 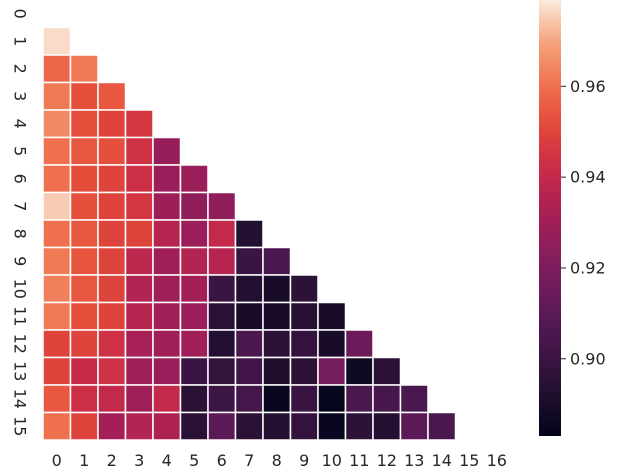 I want to click on colorbar-tick-label: 0.96, so click(x=588, y=86).